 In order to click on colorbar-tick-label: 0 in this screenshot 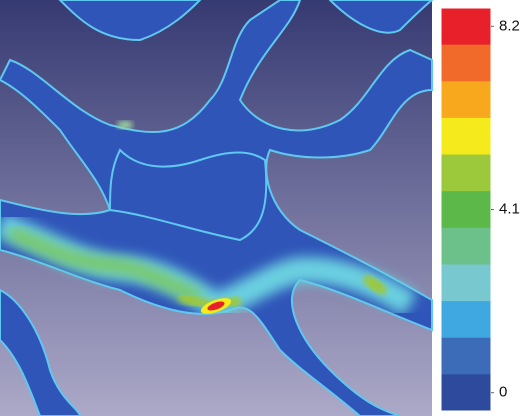, I will do `click(503, 392)`.